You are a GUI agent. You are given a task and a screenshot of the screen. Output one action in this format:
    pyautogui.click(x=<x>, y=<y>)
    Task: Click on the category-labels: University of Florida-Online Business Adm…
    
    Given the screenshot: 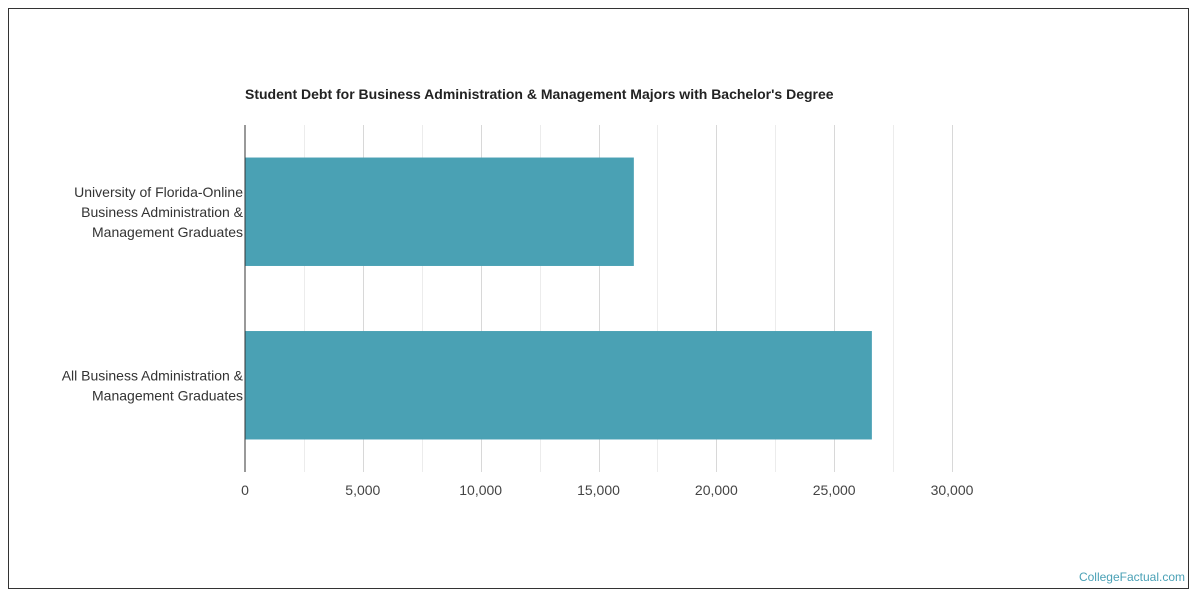 What is the action you would take?
    pyautogui.click(x=153, y=294)
    